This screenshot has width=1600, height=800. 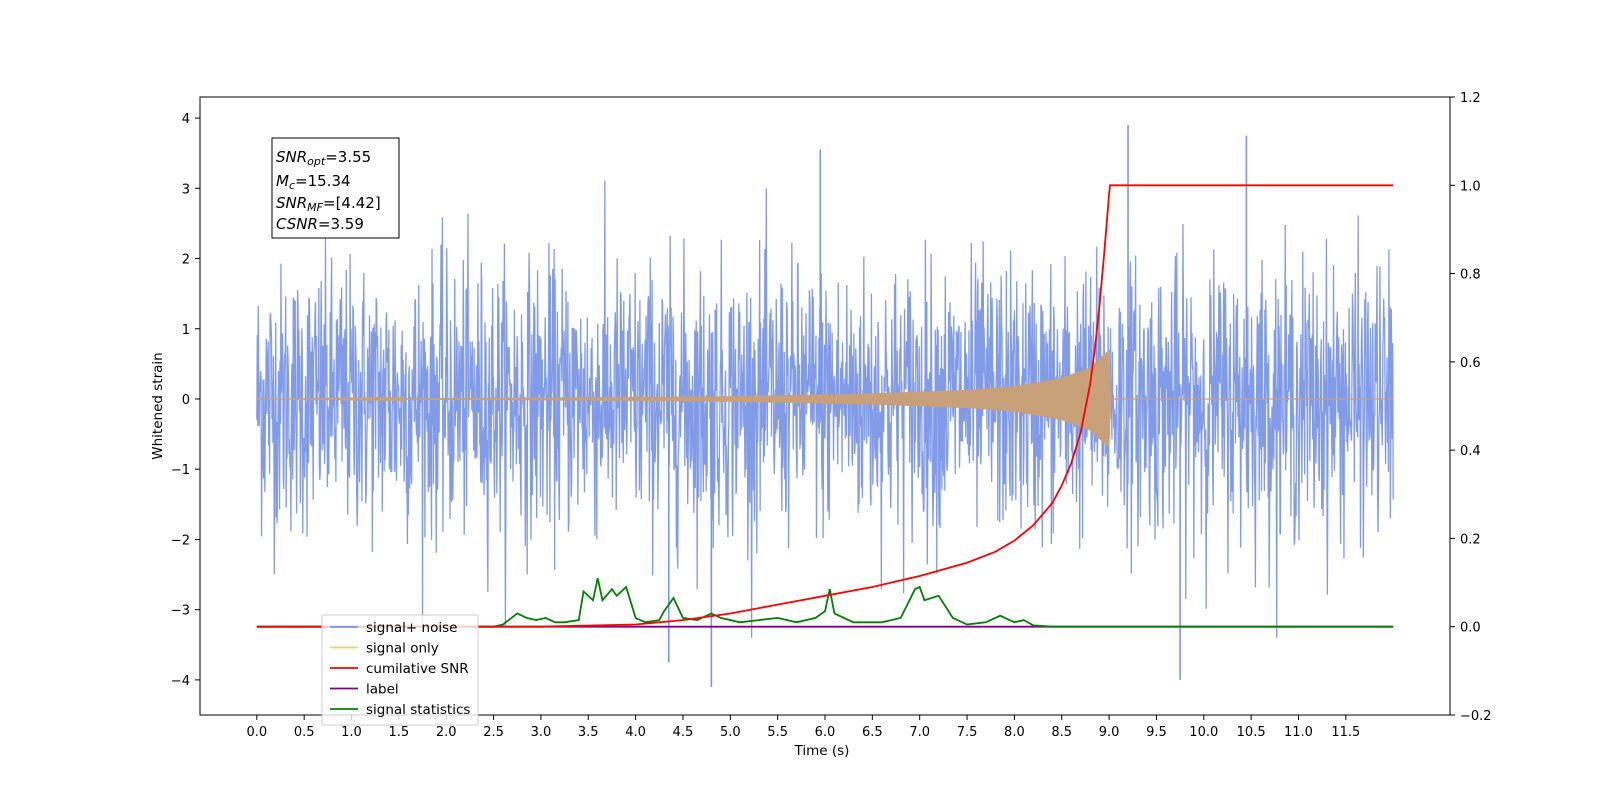 What do you see at coordinates (1061, 732) in the screenshot?
I see `x-tick-label: 8.5` at bounding box center [1061, 732].